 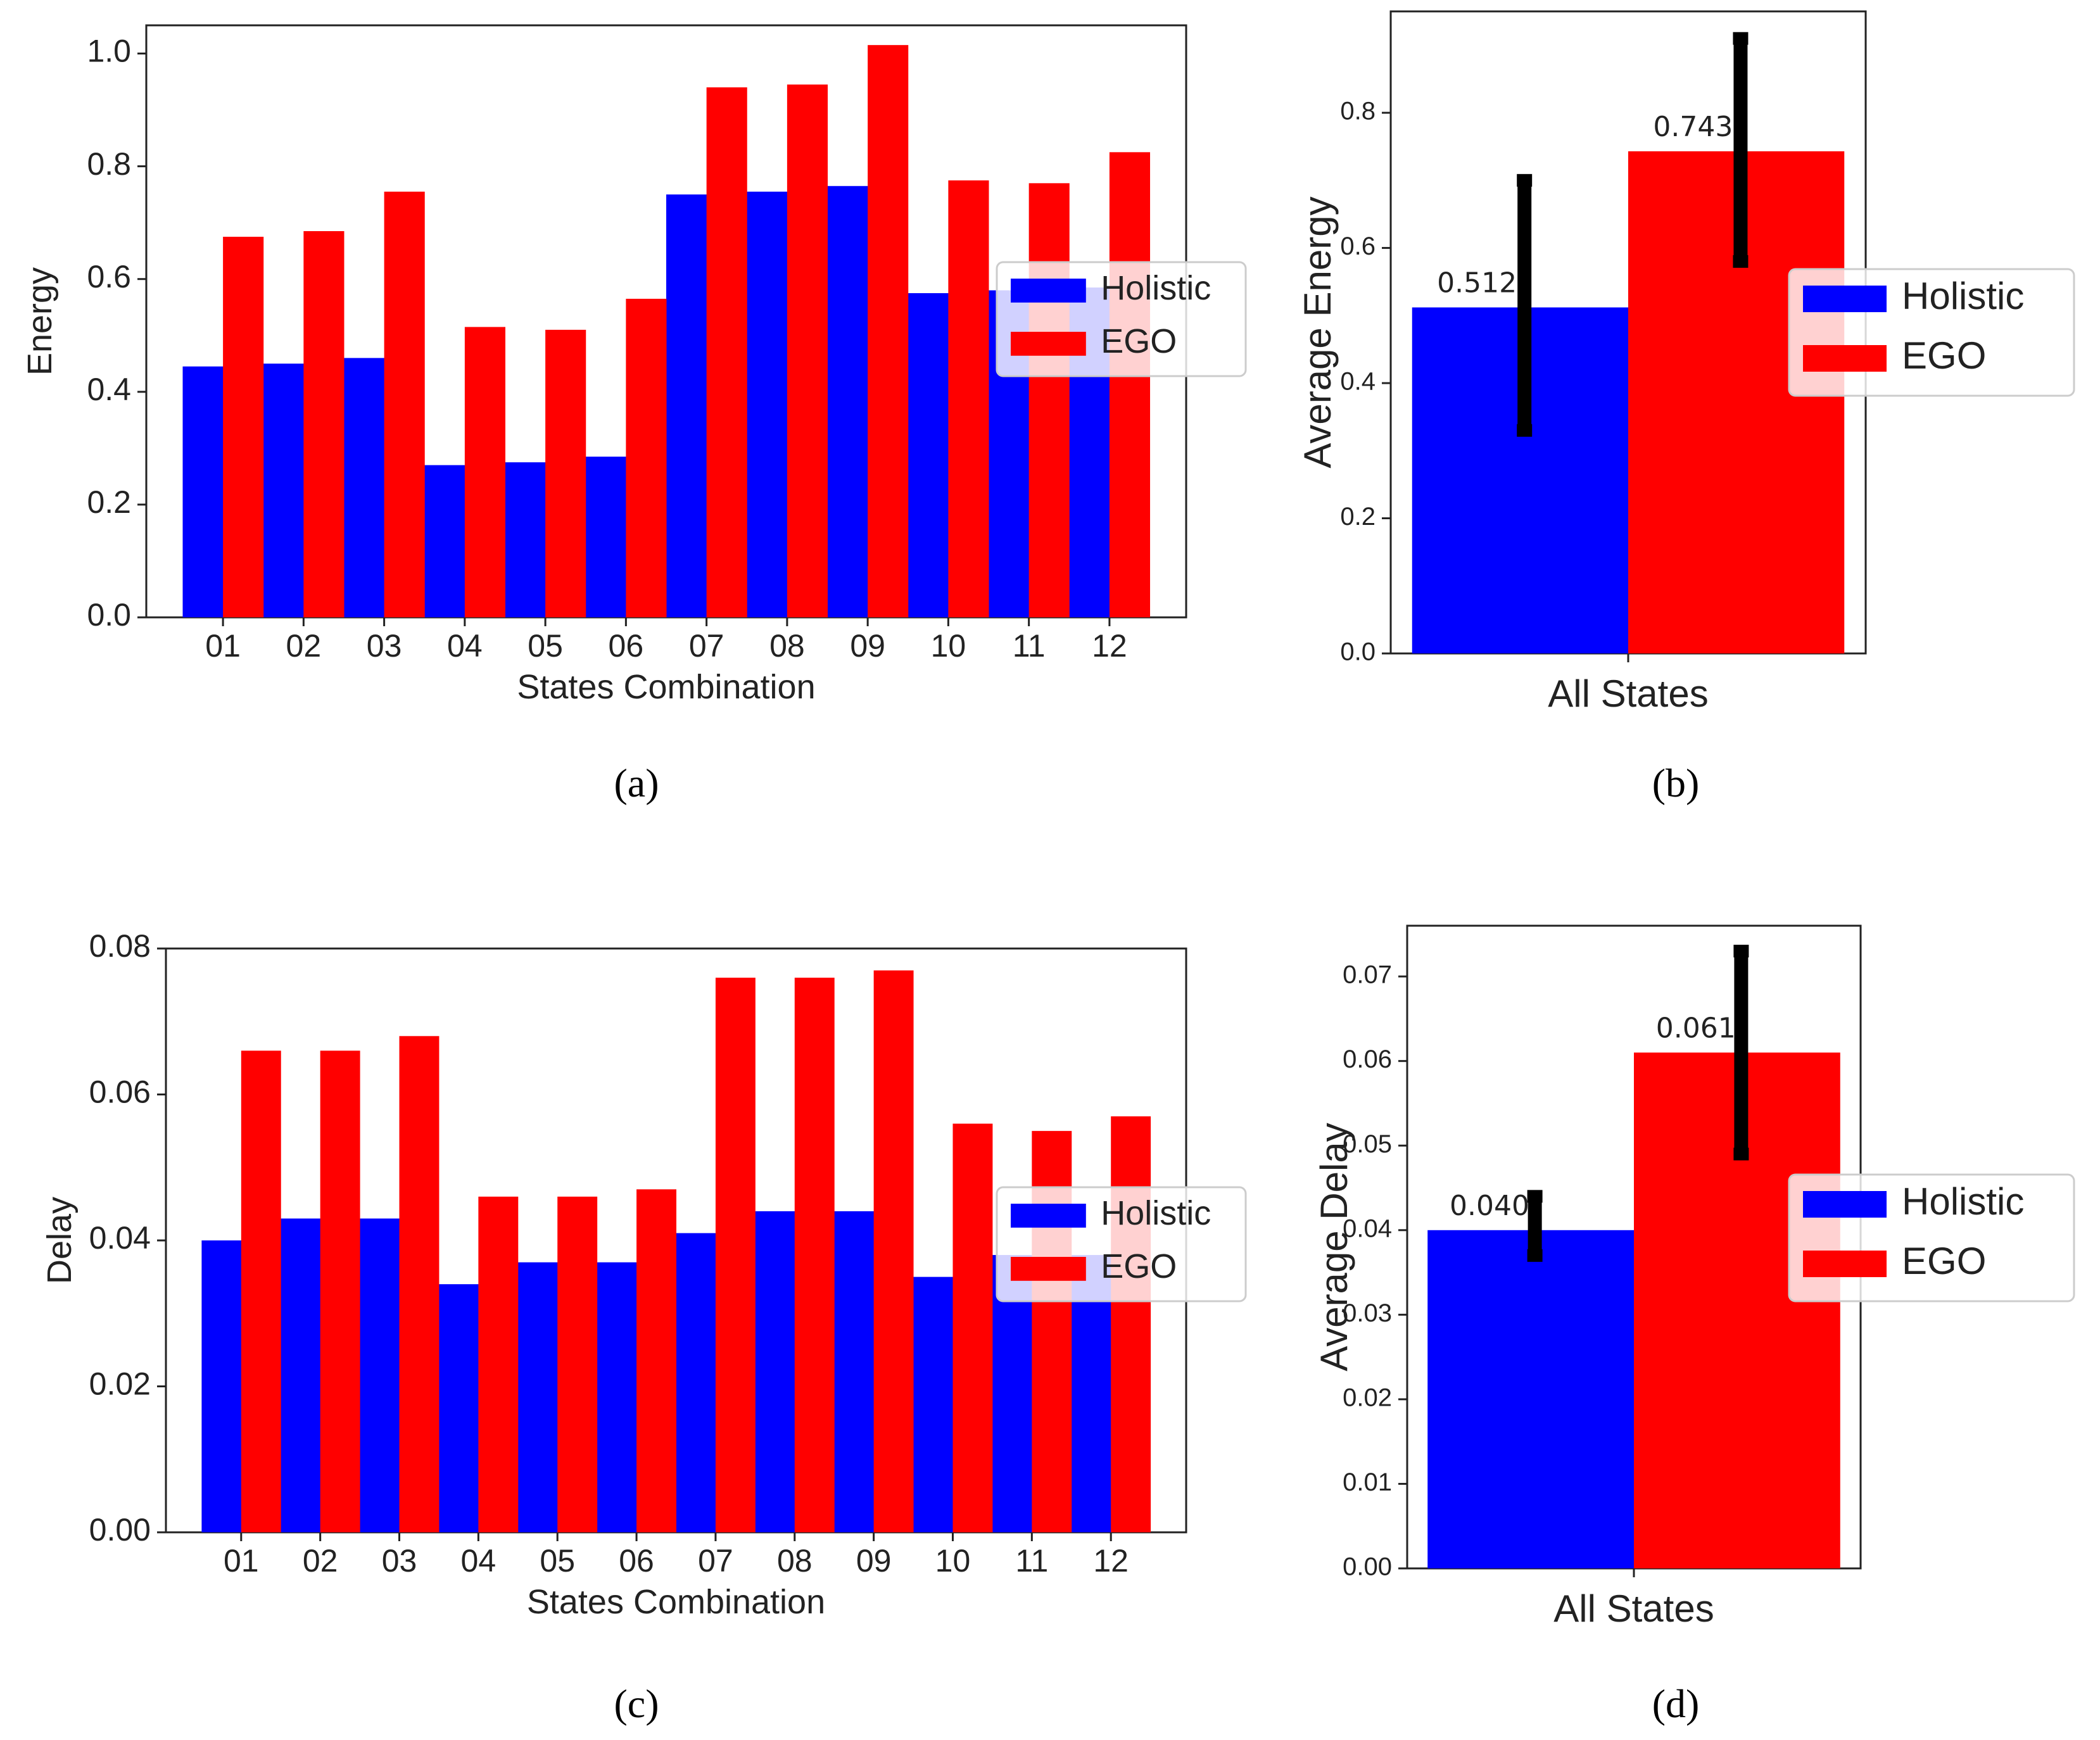 What do you see at coordinates (223, 646) in the screenshot?
I see `x-tick-label: 01` at bounding box center [223, 646].